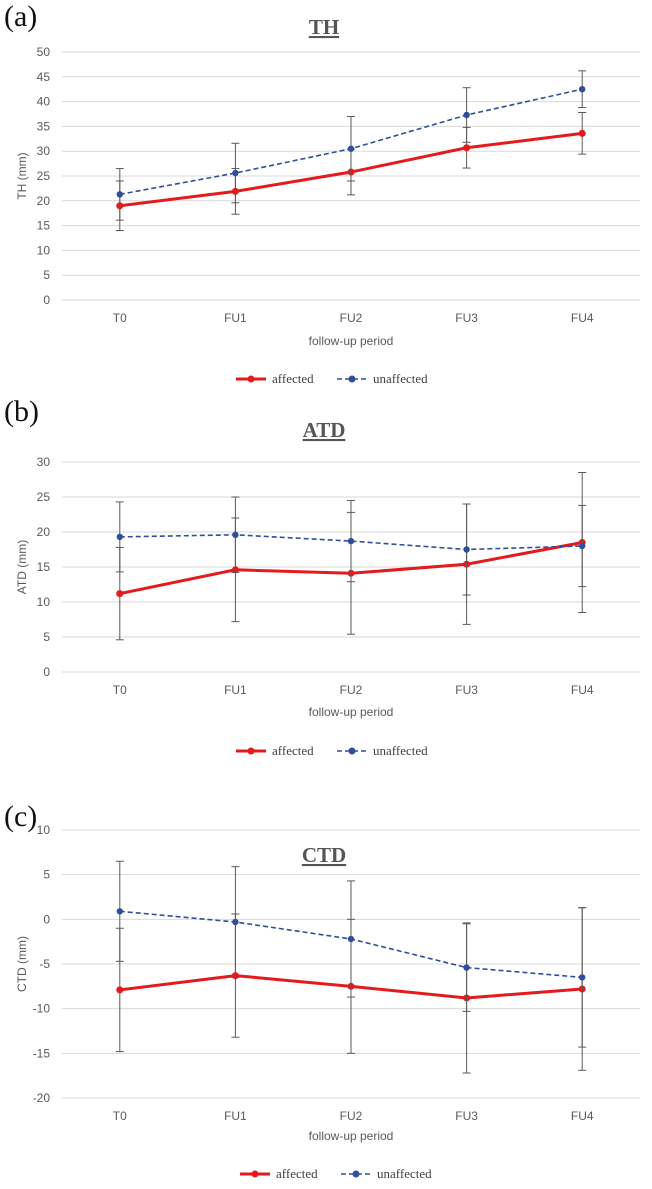 The height and width of the screenshot is (1189, 652). I want to click on y-tick-label: 45, so click(44, 77).